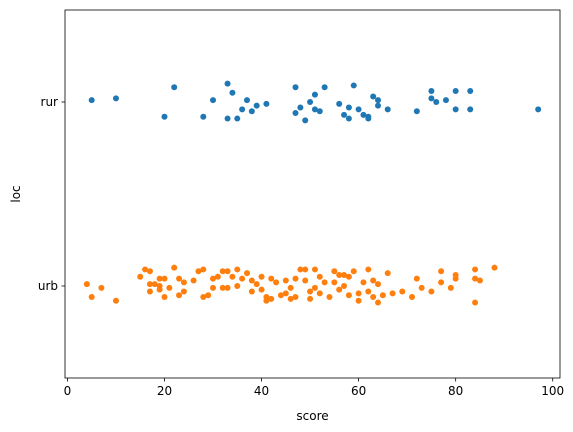 The image size is (573, 432). Describe the element at coordinates (358, 391) in the screenshot. I see `x-tick-label: 60` at that location.